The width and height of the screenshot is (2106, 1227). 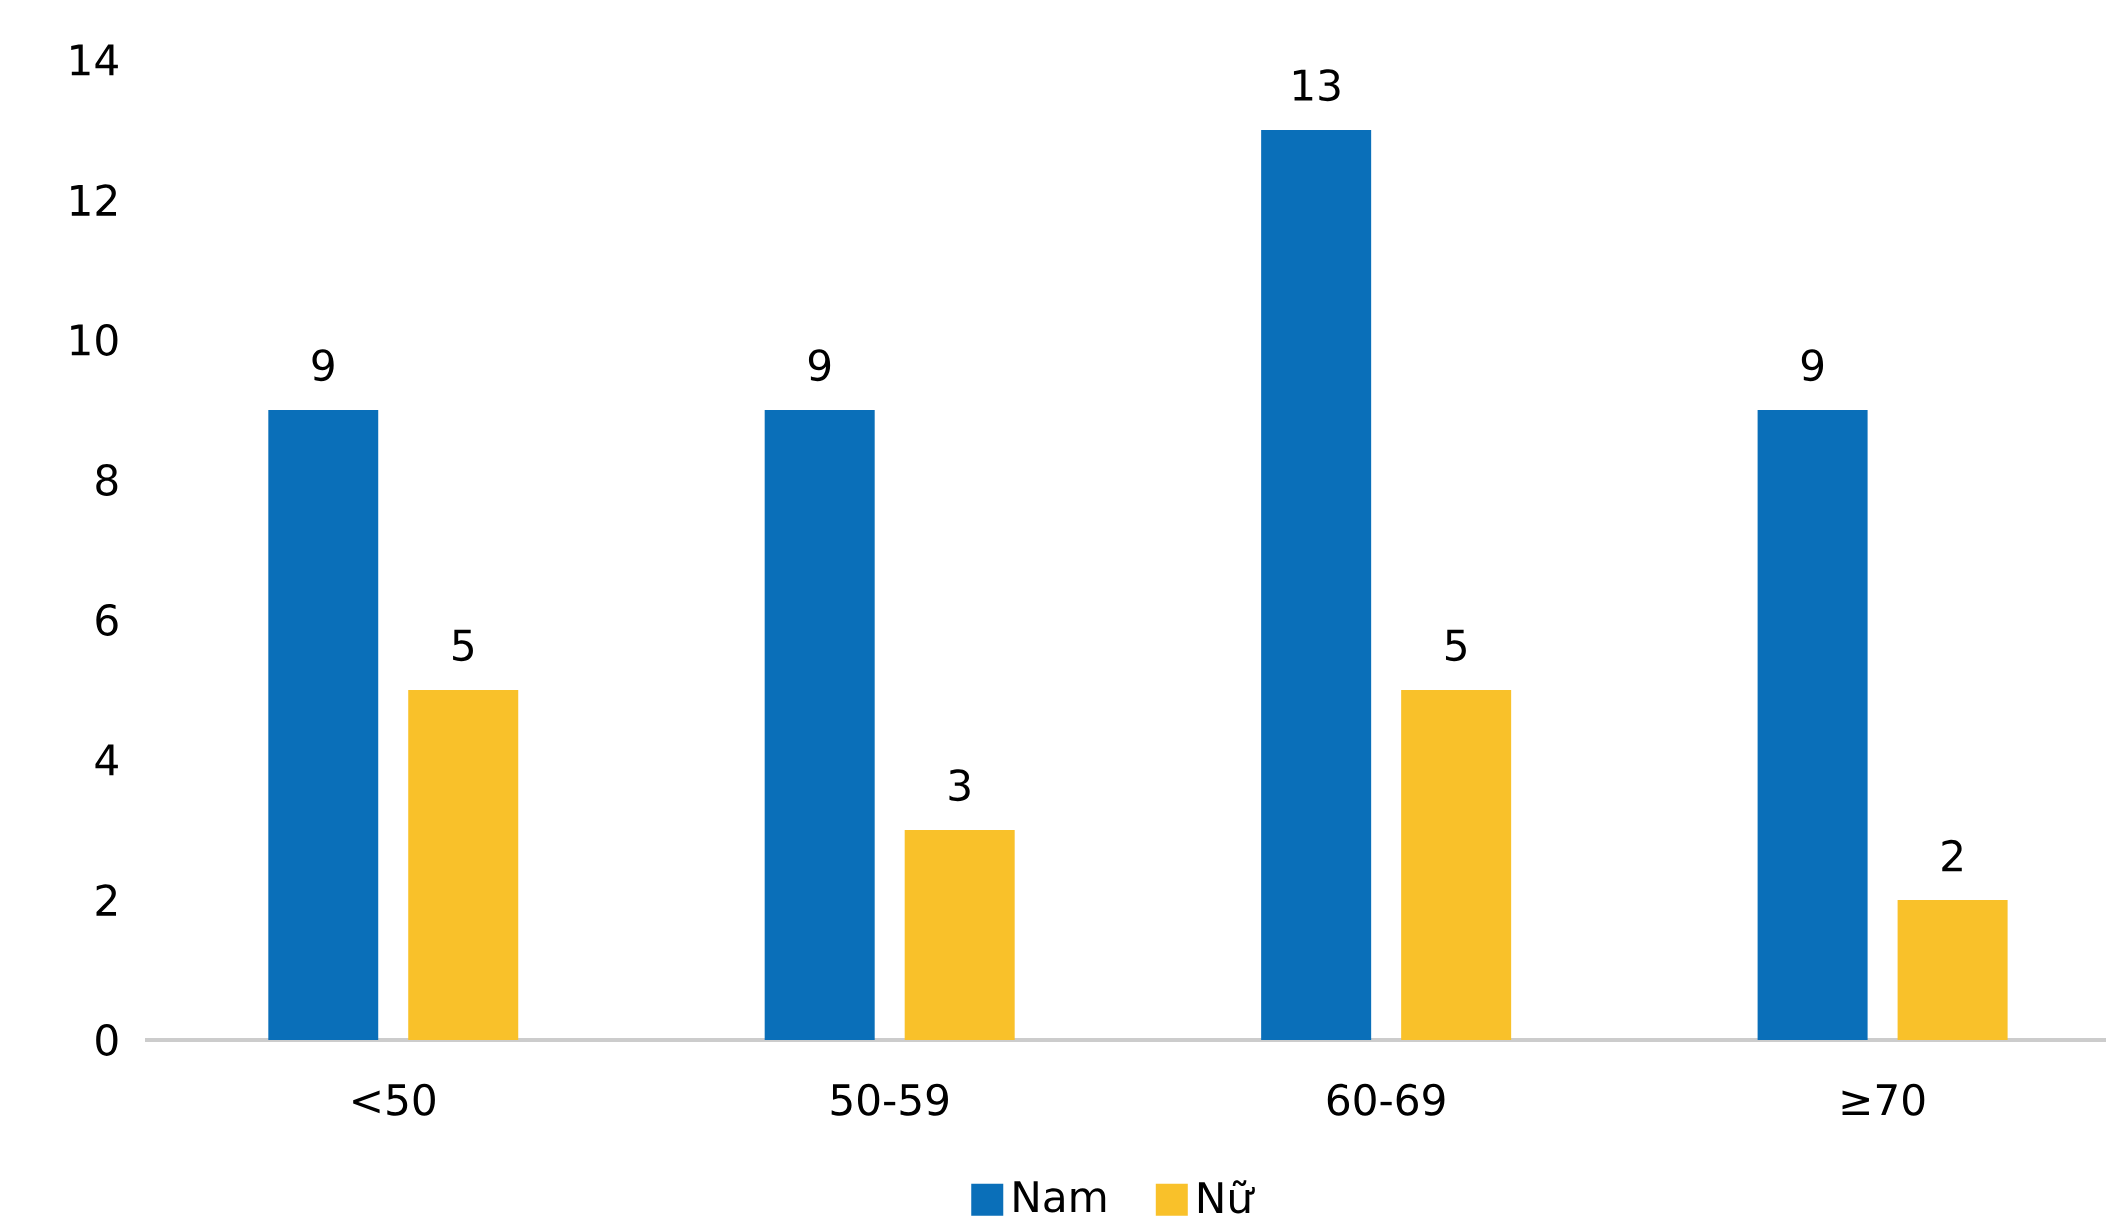 What do you see at coordinates (1226, 1197) in the screenshot?
I see `legend-label: Nữ` at bounding box center [1226, 1197].